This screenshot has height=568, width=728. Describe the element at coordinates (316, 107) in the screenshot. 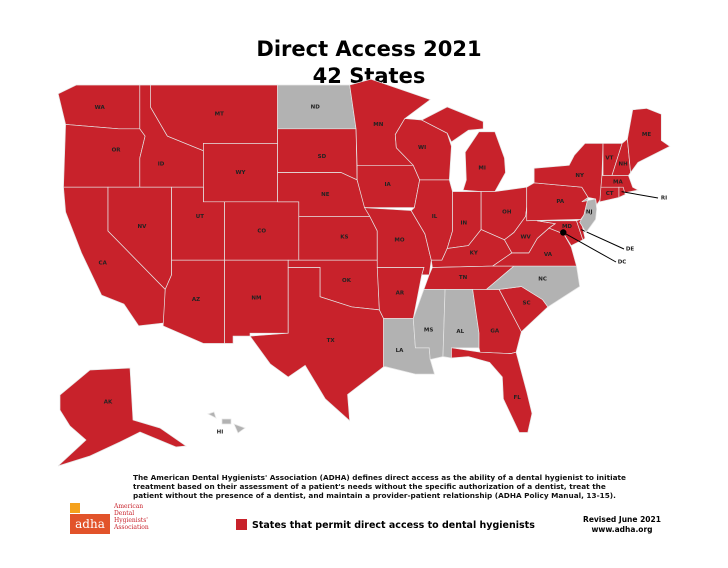

I see `state-label: ND` at that location.